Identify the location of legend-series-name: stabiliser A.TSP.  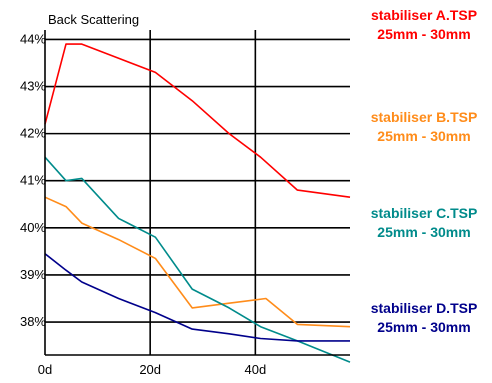
(424, 15).